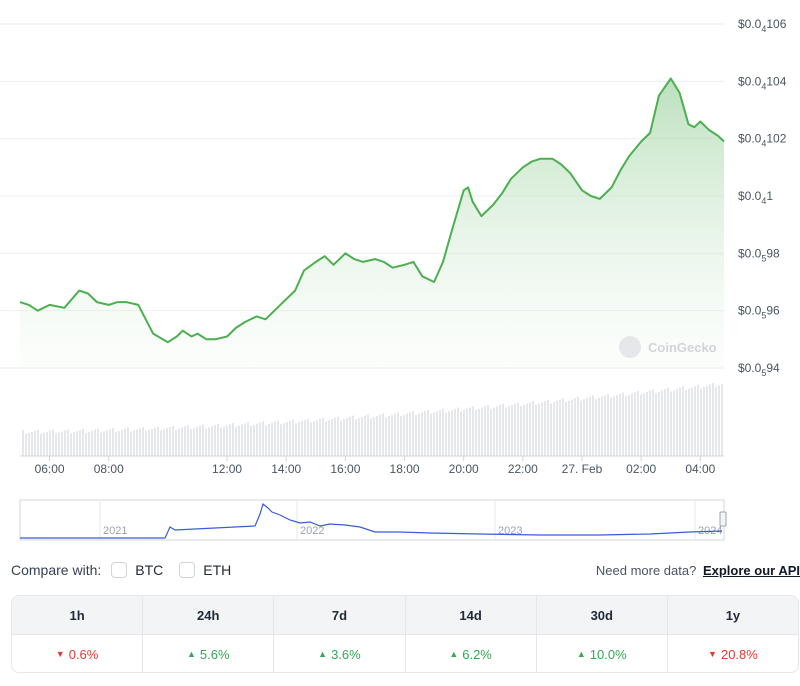 The height and width of the screenshot is (686, 800). What do you see at coordinates (582, 469) in the screenshot?
I see `x-tick-label: 27. Feb` at bounding box center [582, 469].